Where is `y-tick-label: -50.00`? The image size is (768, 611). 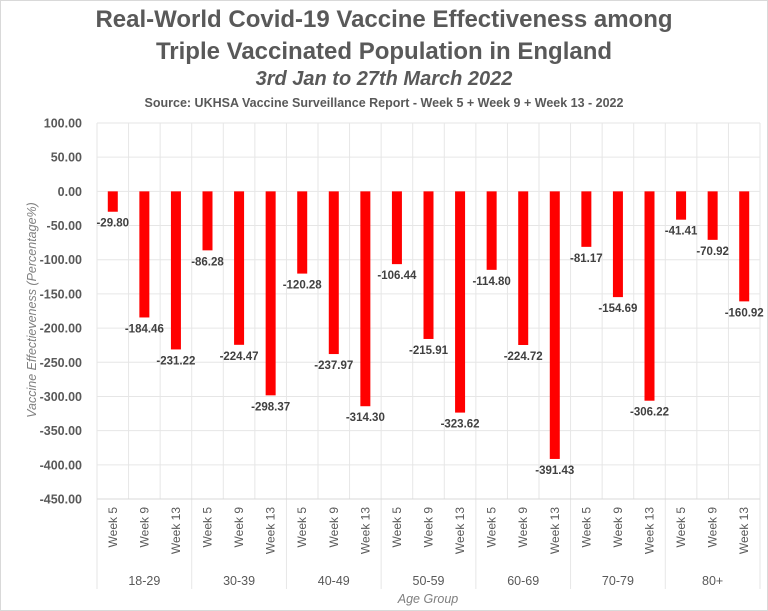 y-tick-label: -50.00 is located at coordinates (64, 226).